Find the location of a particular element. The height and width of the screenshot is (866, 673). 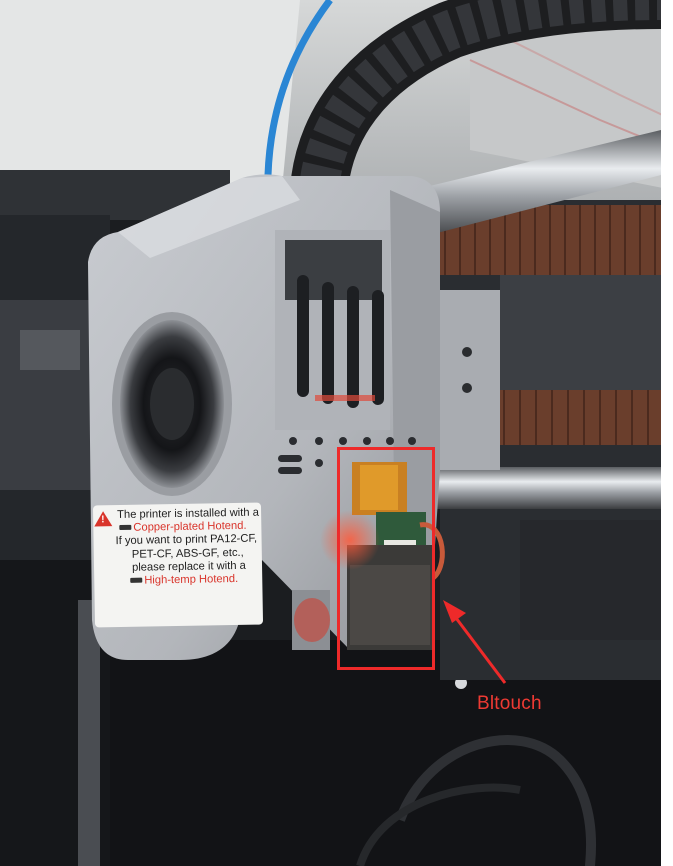

warning-triangle-icon is located at coordinates (103, 519).